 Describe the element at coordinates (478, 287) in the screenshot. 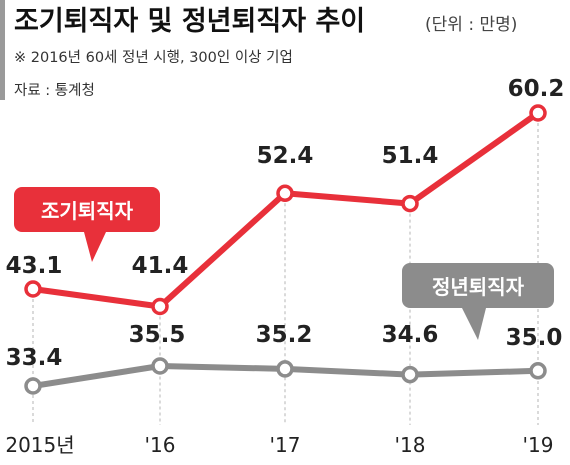

I see `legend-label-retirement: 정년퇴직자` at that location.